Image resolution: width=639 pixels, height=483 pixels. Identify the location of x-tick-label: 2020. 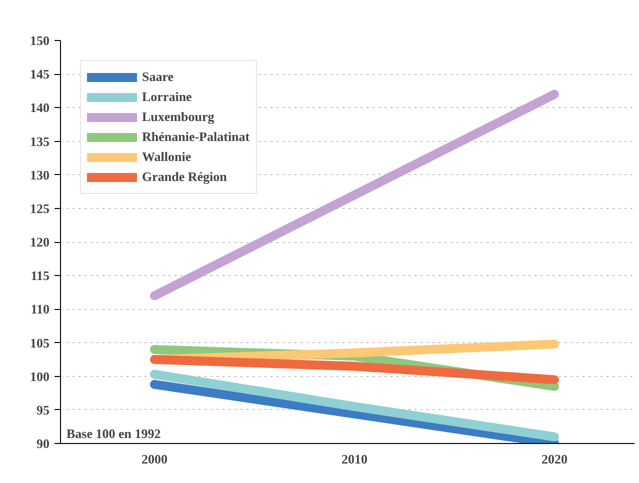
(555, 459).